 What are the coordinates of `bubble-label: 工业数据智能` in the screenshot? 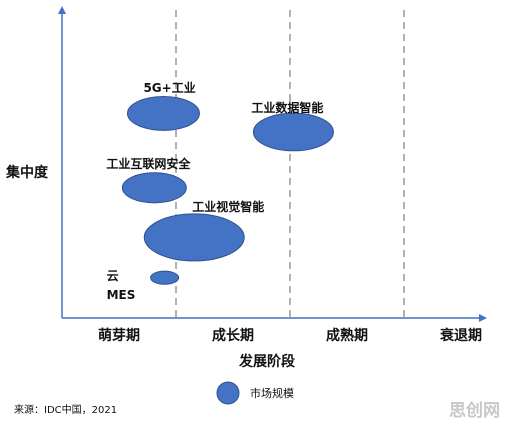 It's located at (287, 108).